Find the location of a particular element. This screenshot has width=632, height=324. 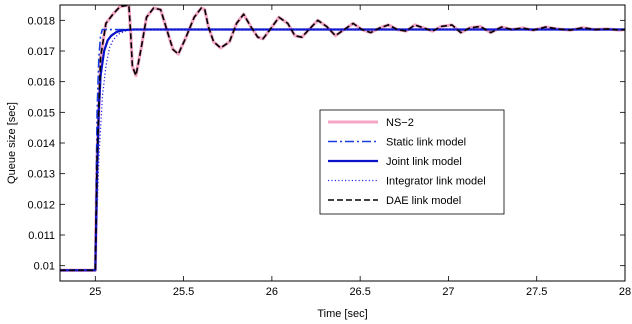

x-axis-label: Time [sec] is located at coordinates (342, 314).